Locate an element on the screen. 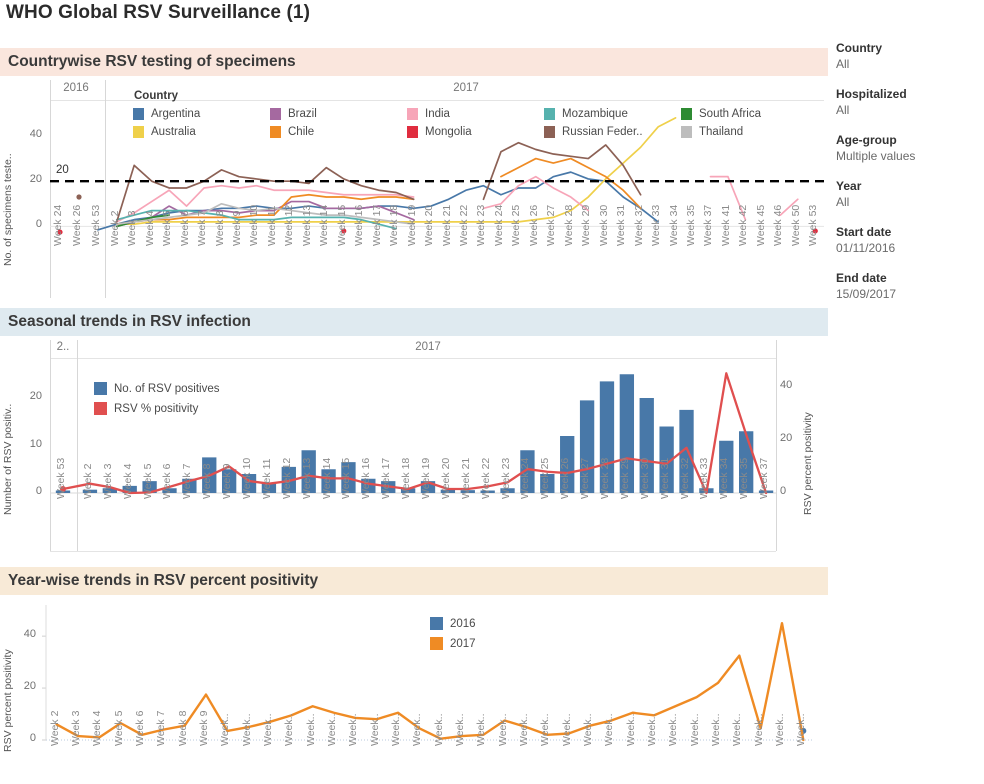  chart2-x-tick: Week 33 is located at coordinates (704, 478).